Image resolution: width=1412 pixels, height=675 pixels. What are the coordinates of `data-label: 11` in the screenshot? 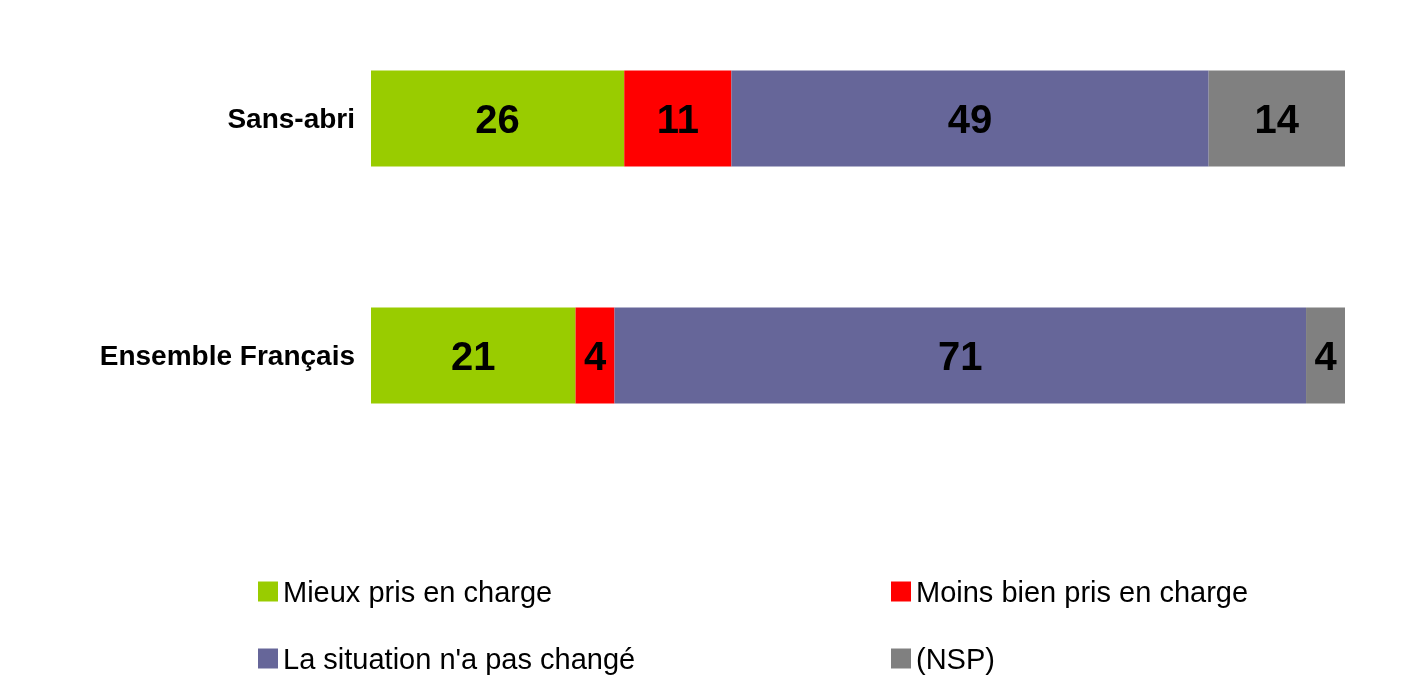 It's located at (677, 118).